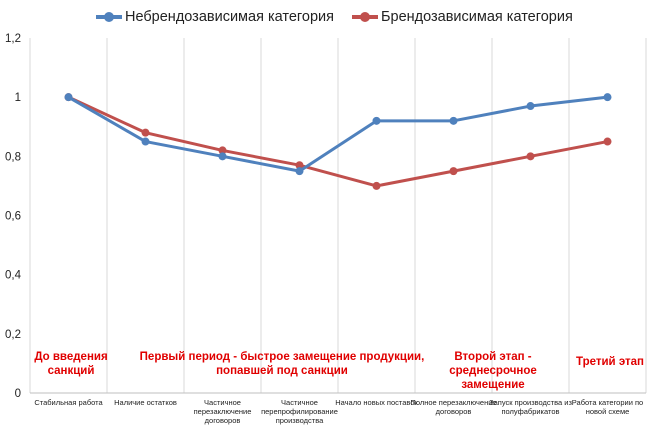  Describe the element at coordinates (68, 402) in the screenshot. I see `x-tick-label: Стабильная работа` at that location.